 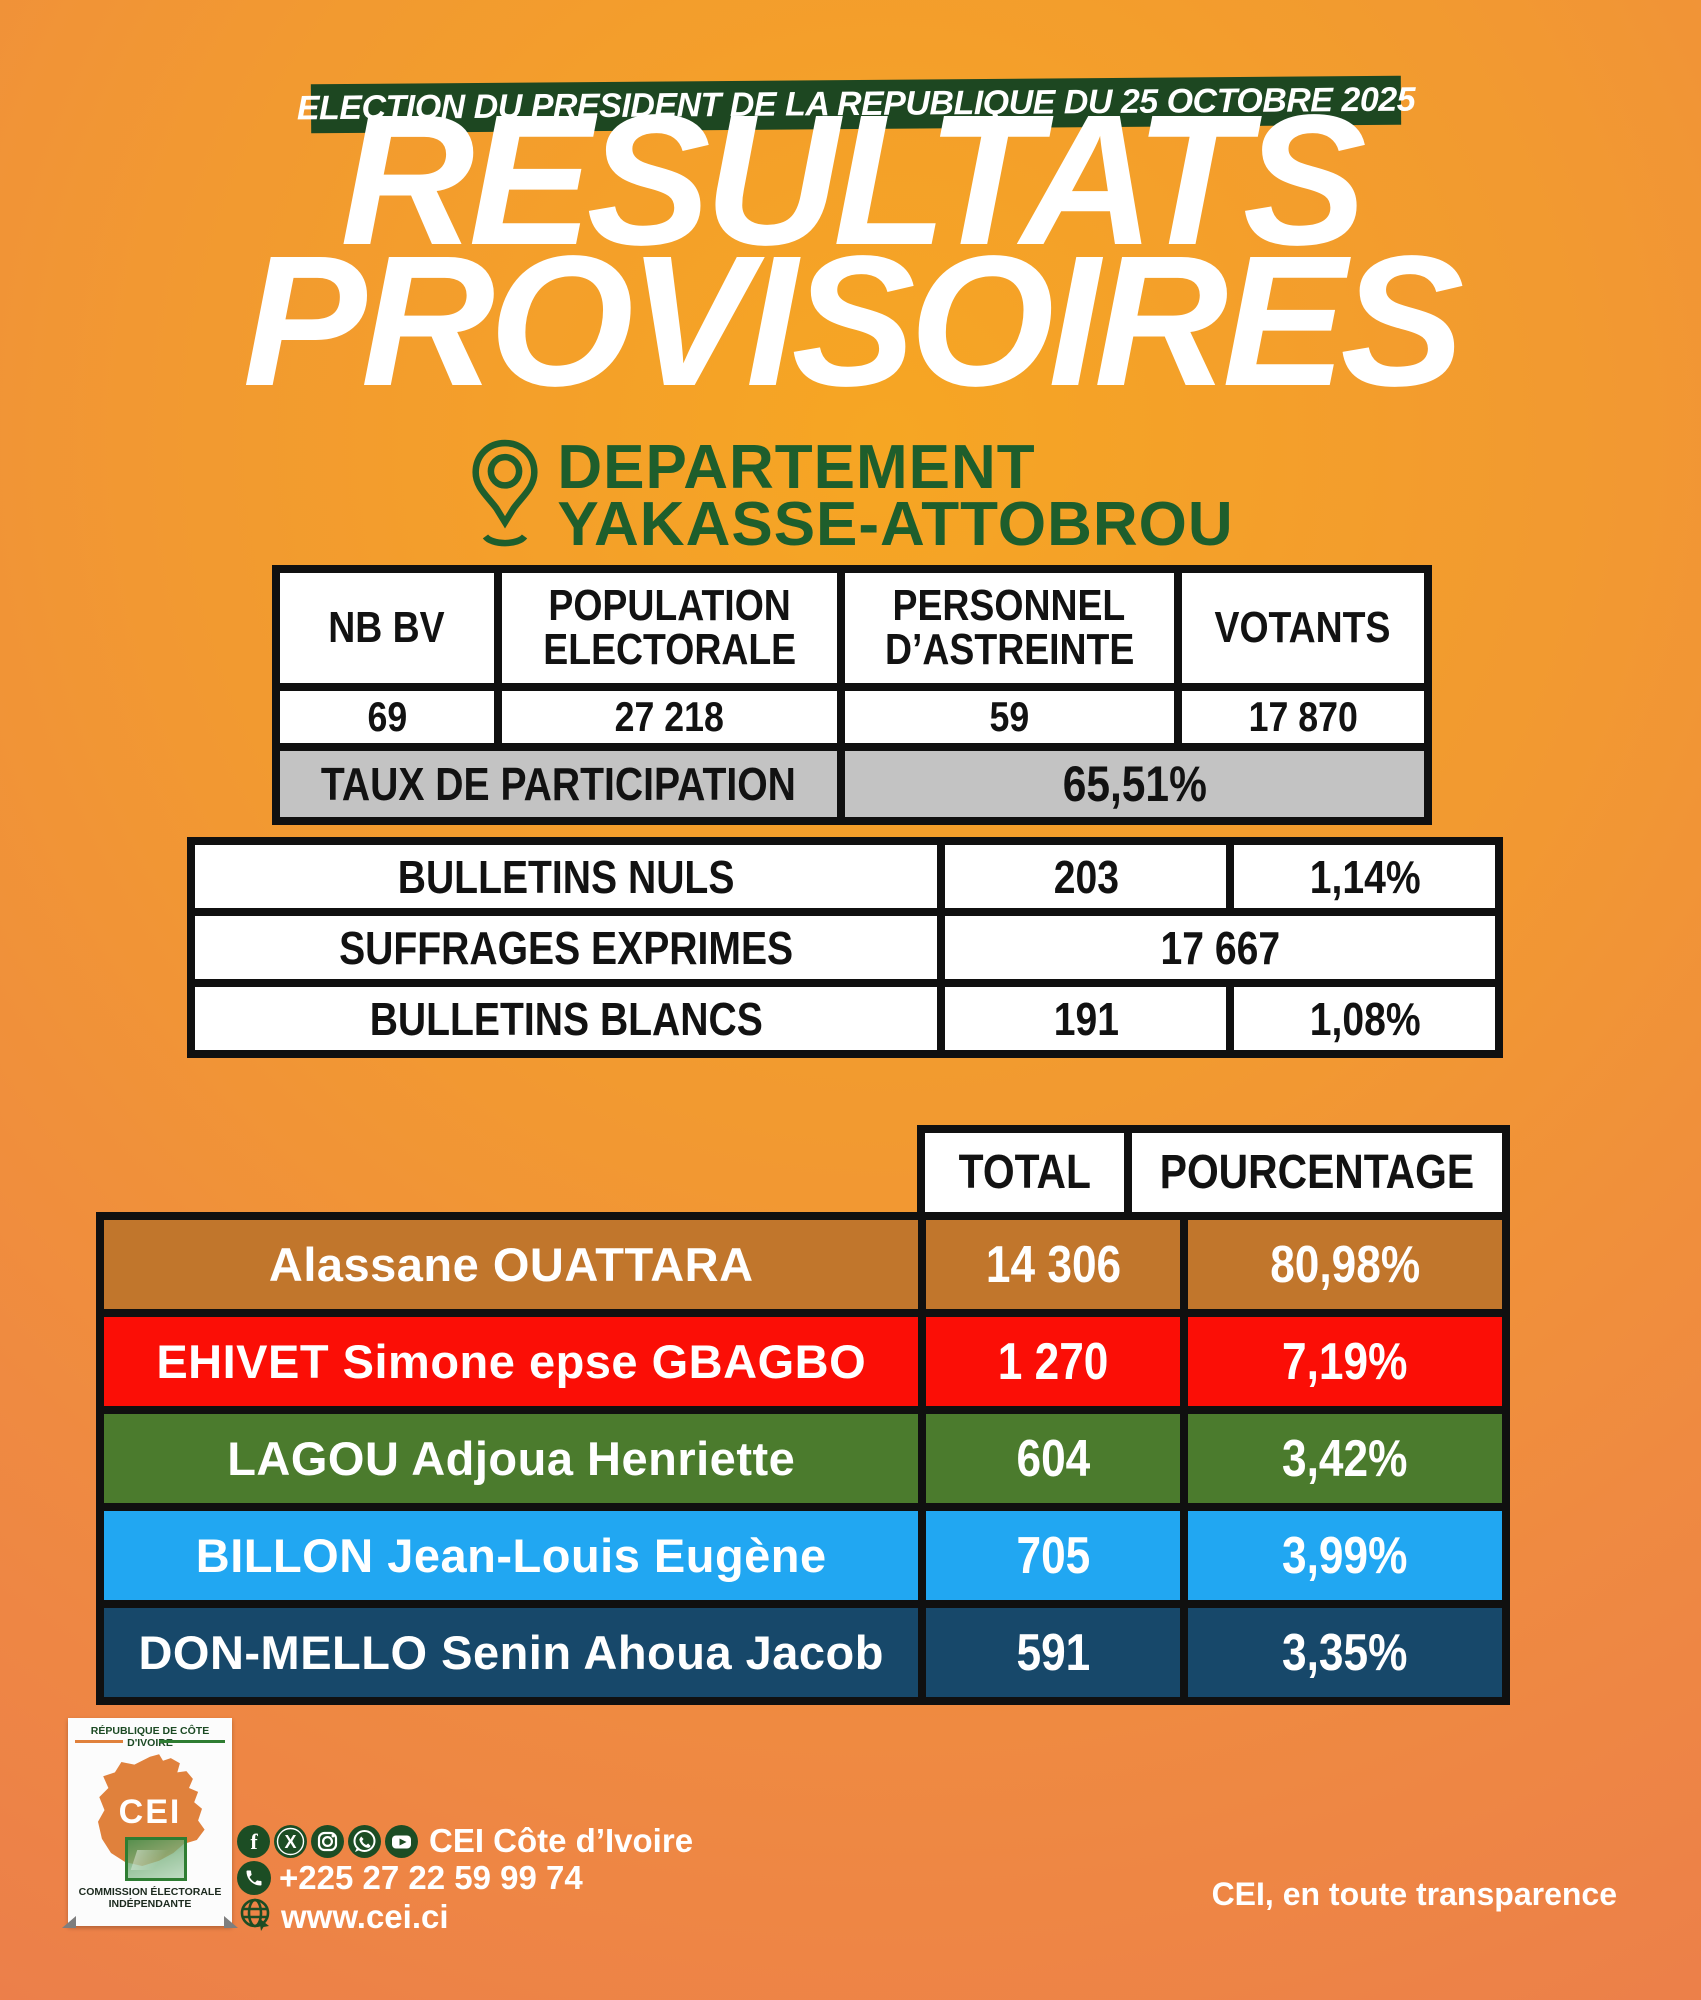 What do you see at coordinates (255, 1916) in the screenshot?
I see `globe-icon` at bounding box center [255, 1916].